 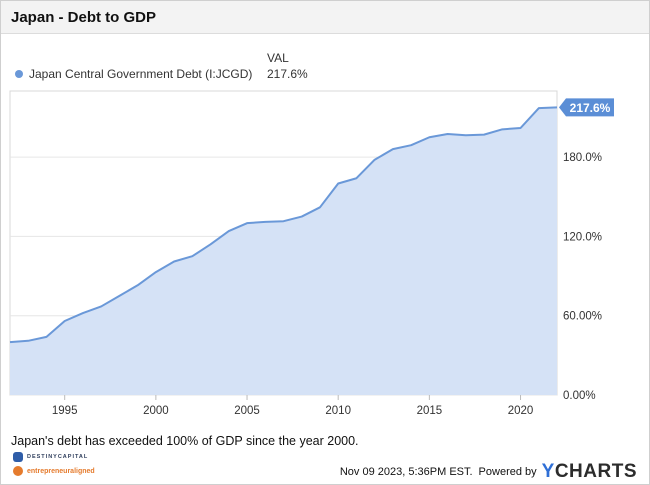 I want to click on x-tick-label: 2010, so click(x=338, y=411).